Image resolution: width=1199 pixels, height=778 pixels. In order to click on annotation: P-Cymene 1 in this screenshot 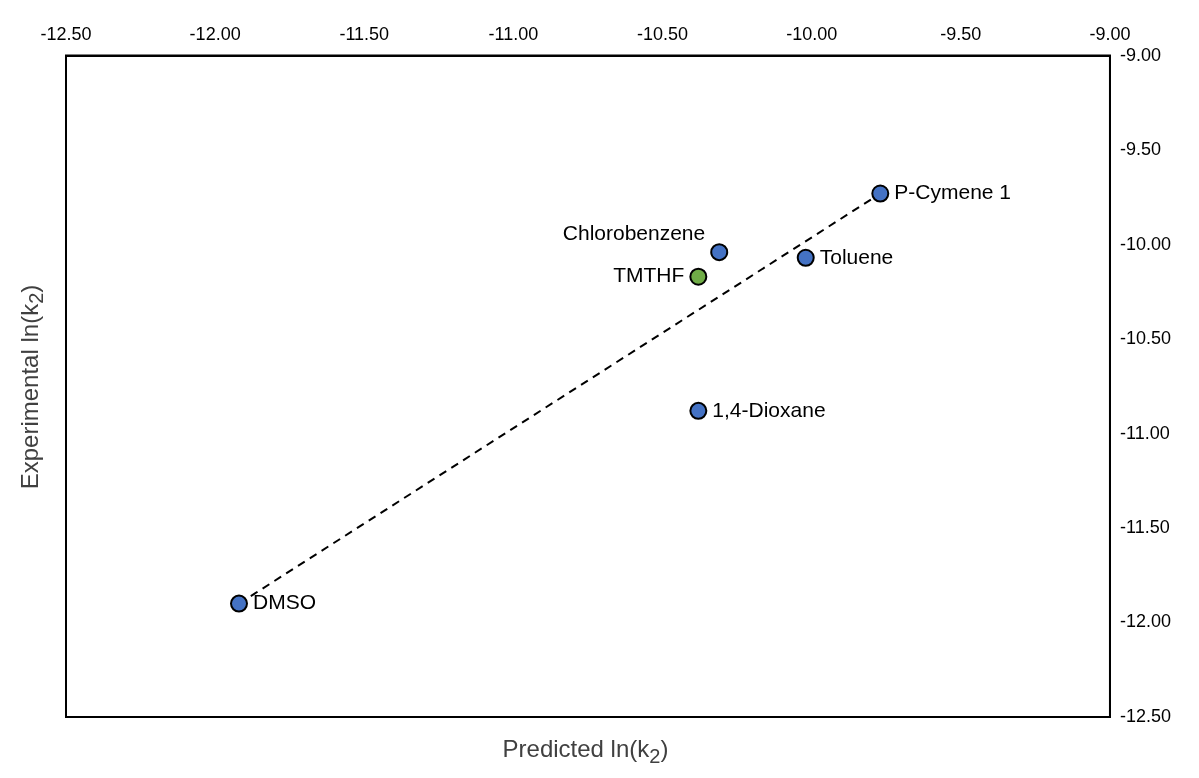, I will do `click(953, 192)`.